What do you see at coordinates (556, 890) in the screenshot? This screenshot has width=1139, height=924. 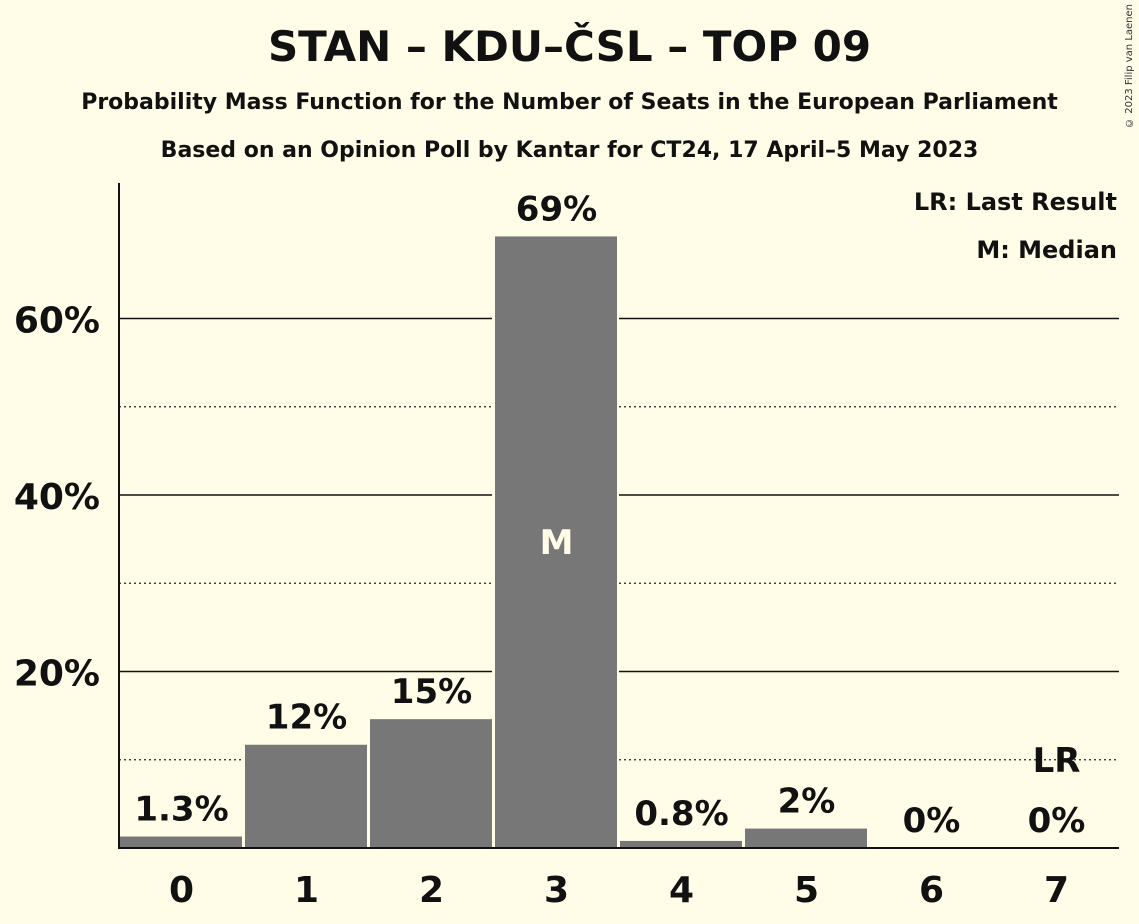 I see `x-tick-label: 3` at bounding box center [556, 890].